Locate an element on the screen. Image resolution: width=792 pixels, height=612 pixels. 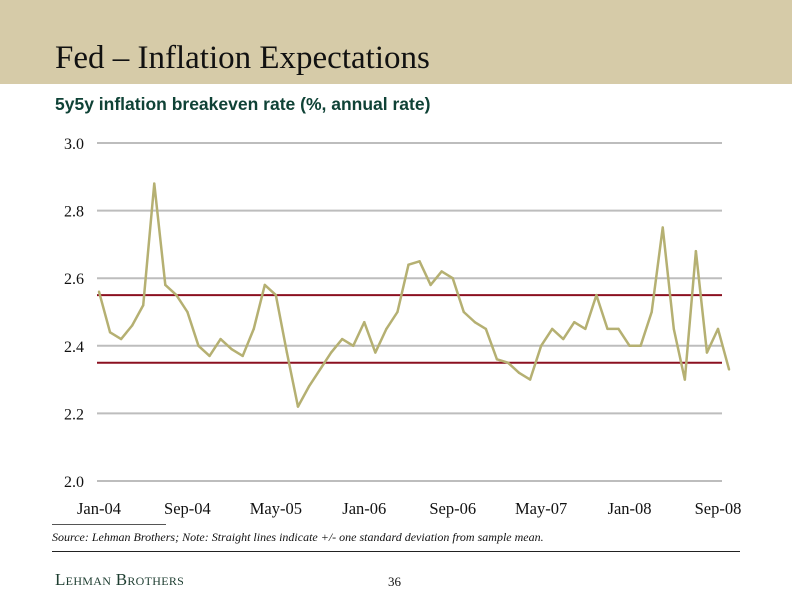
x-tick-label: Jan-06 is located at coordinates (364, 508).